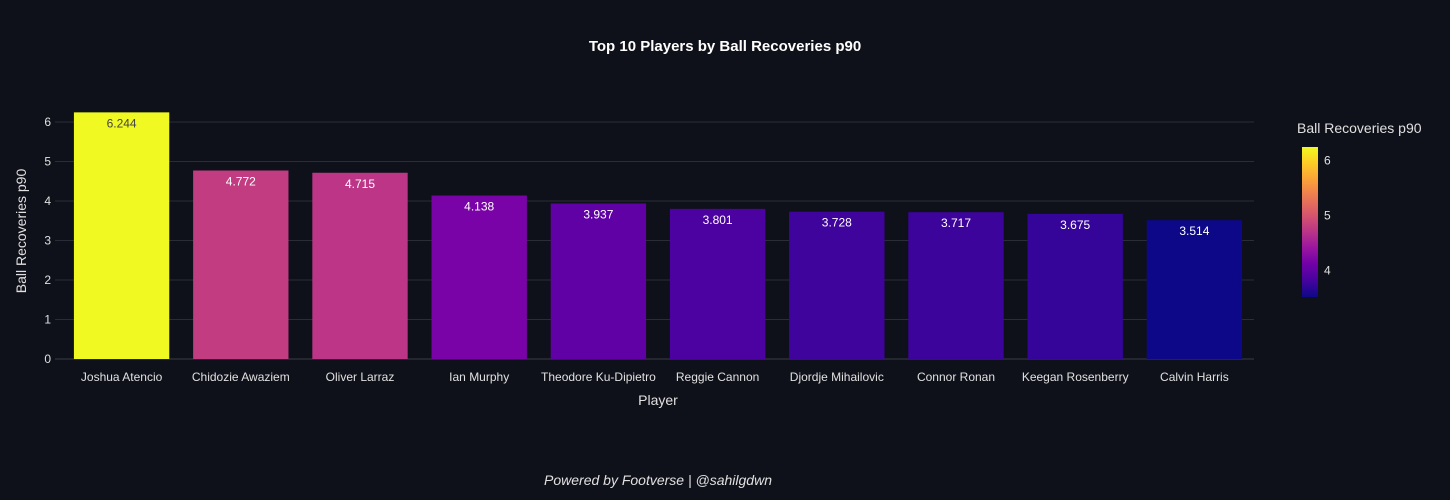  Describe the element at coordinates (1310, 222) in the screenshot. I see `colorbar` at that location.